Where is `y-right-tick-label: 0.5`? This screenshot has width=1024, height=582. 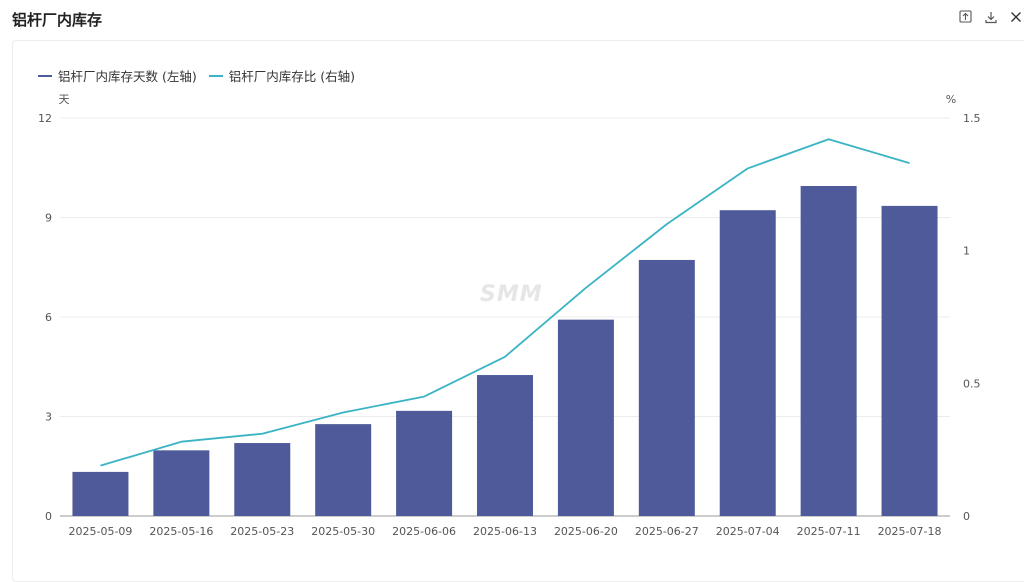 y-right-tick-label: 0.5 is located at coordinates (972, 383).